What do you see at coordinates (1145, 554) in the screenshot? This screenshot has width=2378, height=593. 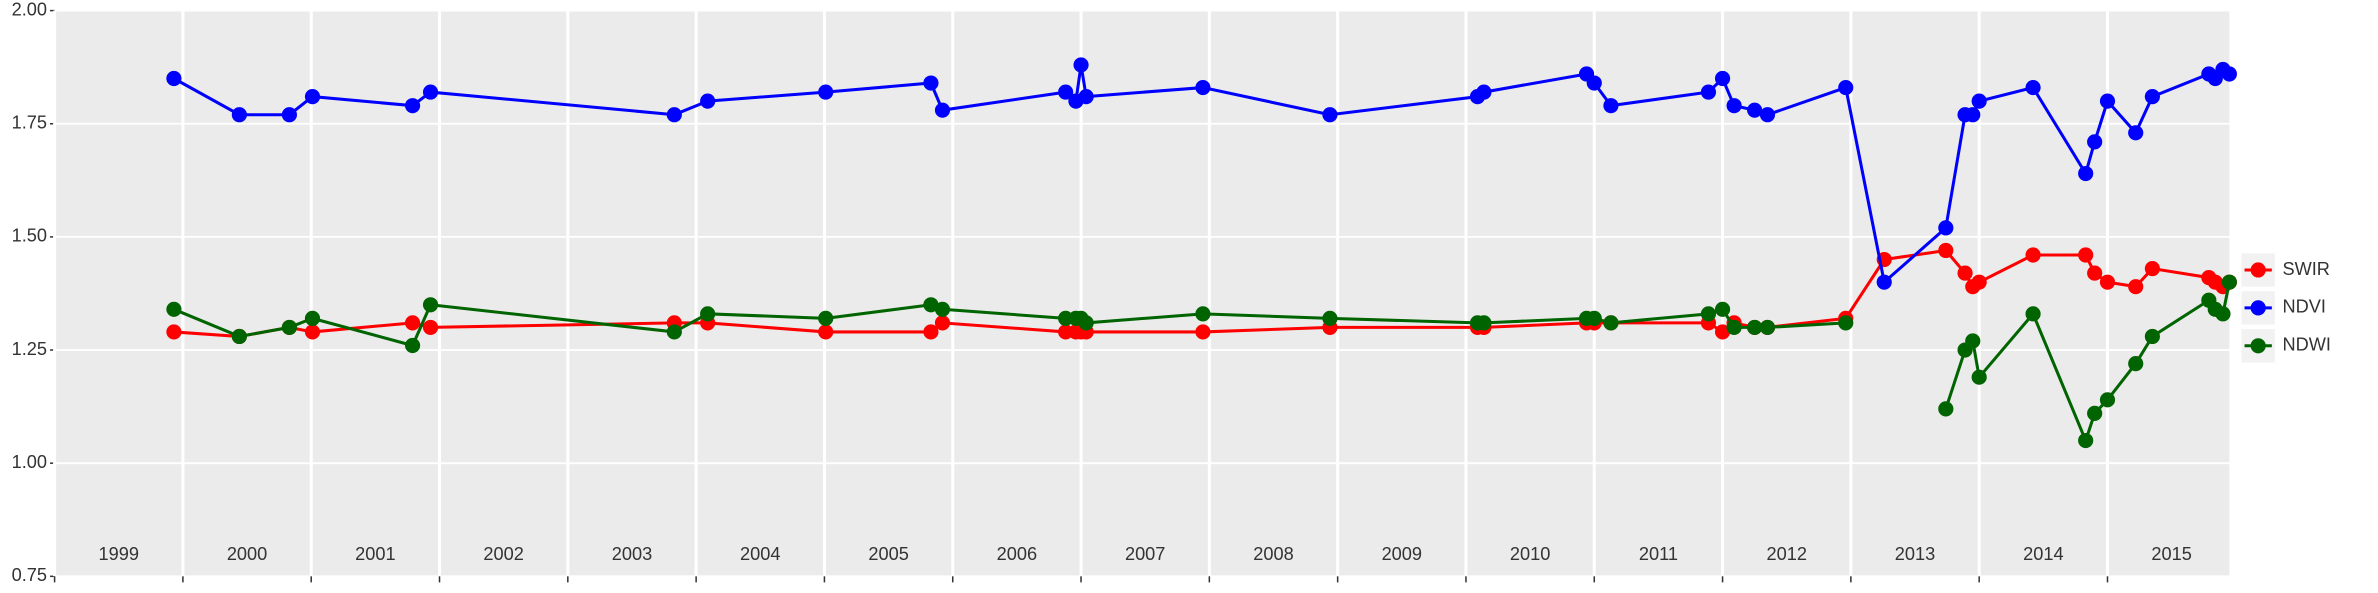 I see `x-tick-label: 2007` at bounding box center [1145, 554].